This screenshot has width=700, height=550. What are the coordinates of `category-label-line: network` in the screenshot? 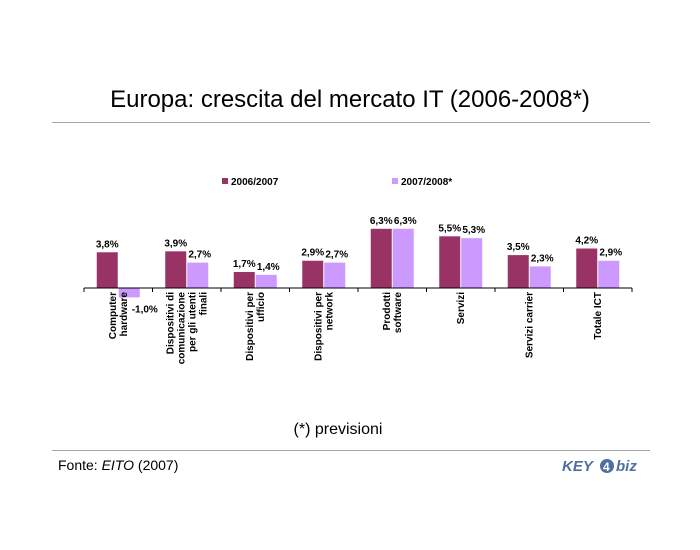 It's located at (329, 311).